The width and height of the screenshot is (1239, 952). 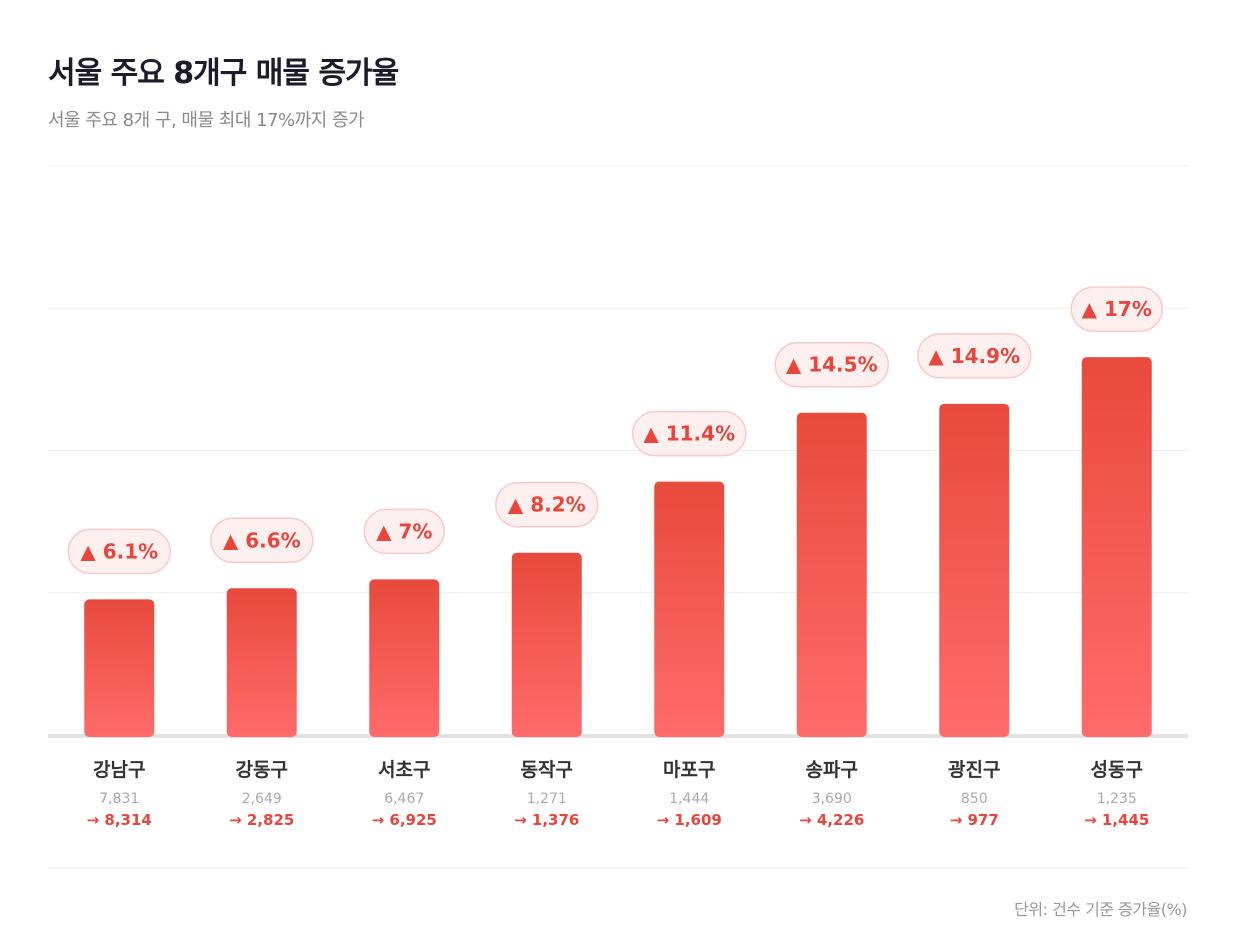 I want to click on after-count: → 4,226, so click(x=831, y=820).